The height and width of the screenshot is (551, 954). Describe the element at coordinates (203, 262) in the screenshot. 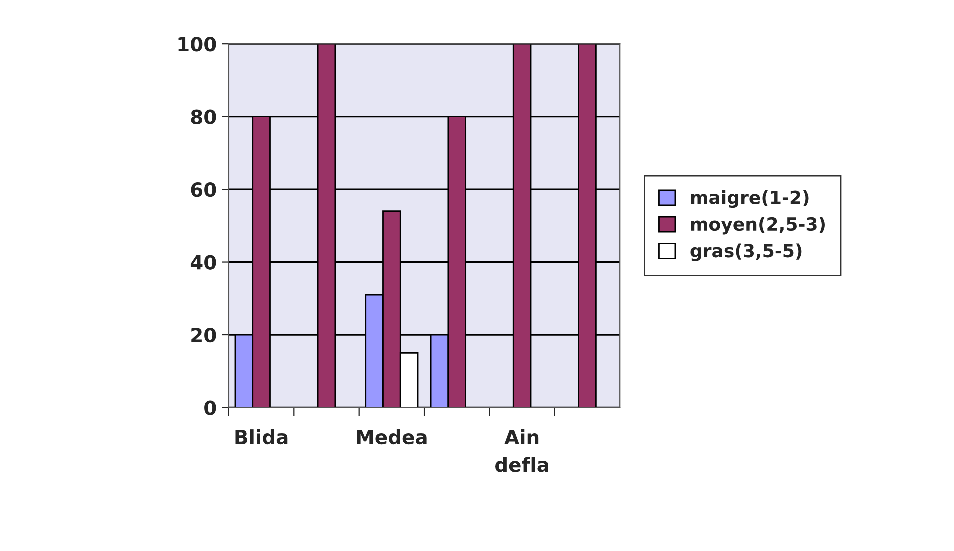

I see `y-tick-label: 40` at that location.